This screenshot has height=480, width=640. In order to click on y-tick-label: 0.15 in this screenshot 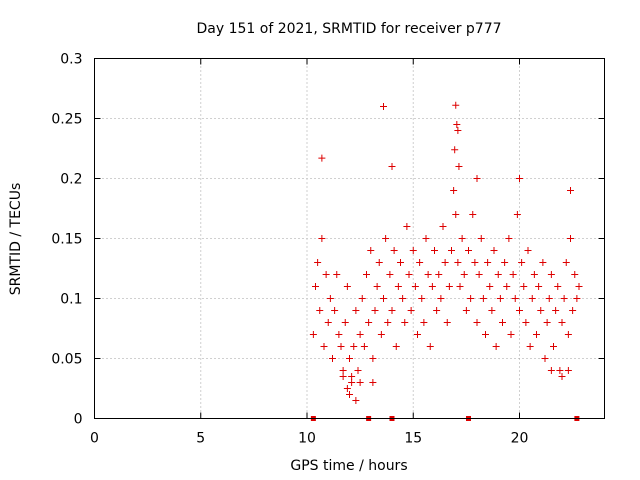, I will do `click(66, 240)`.